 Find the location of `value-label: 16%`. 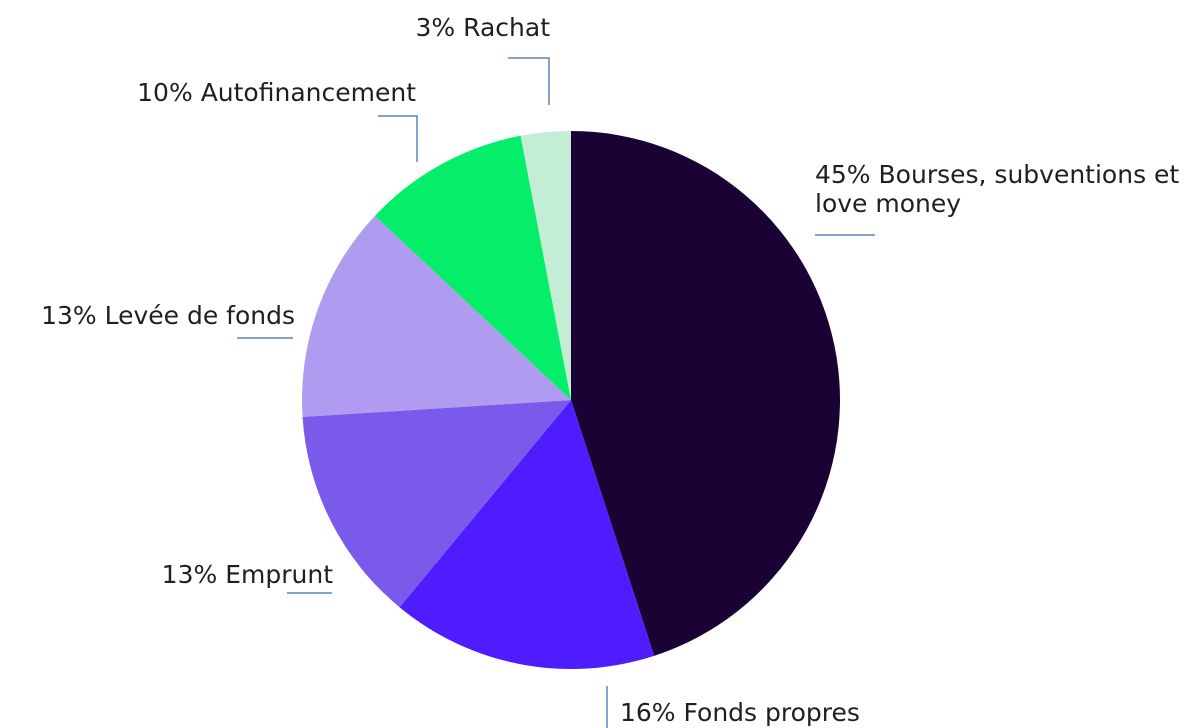

value-label: 16% is located at coordinates (648, 712).